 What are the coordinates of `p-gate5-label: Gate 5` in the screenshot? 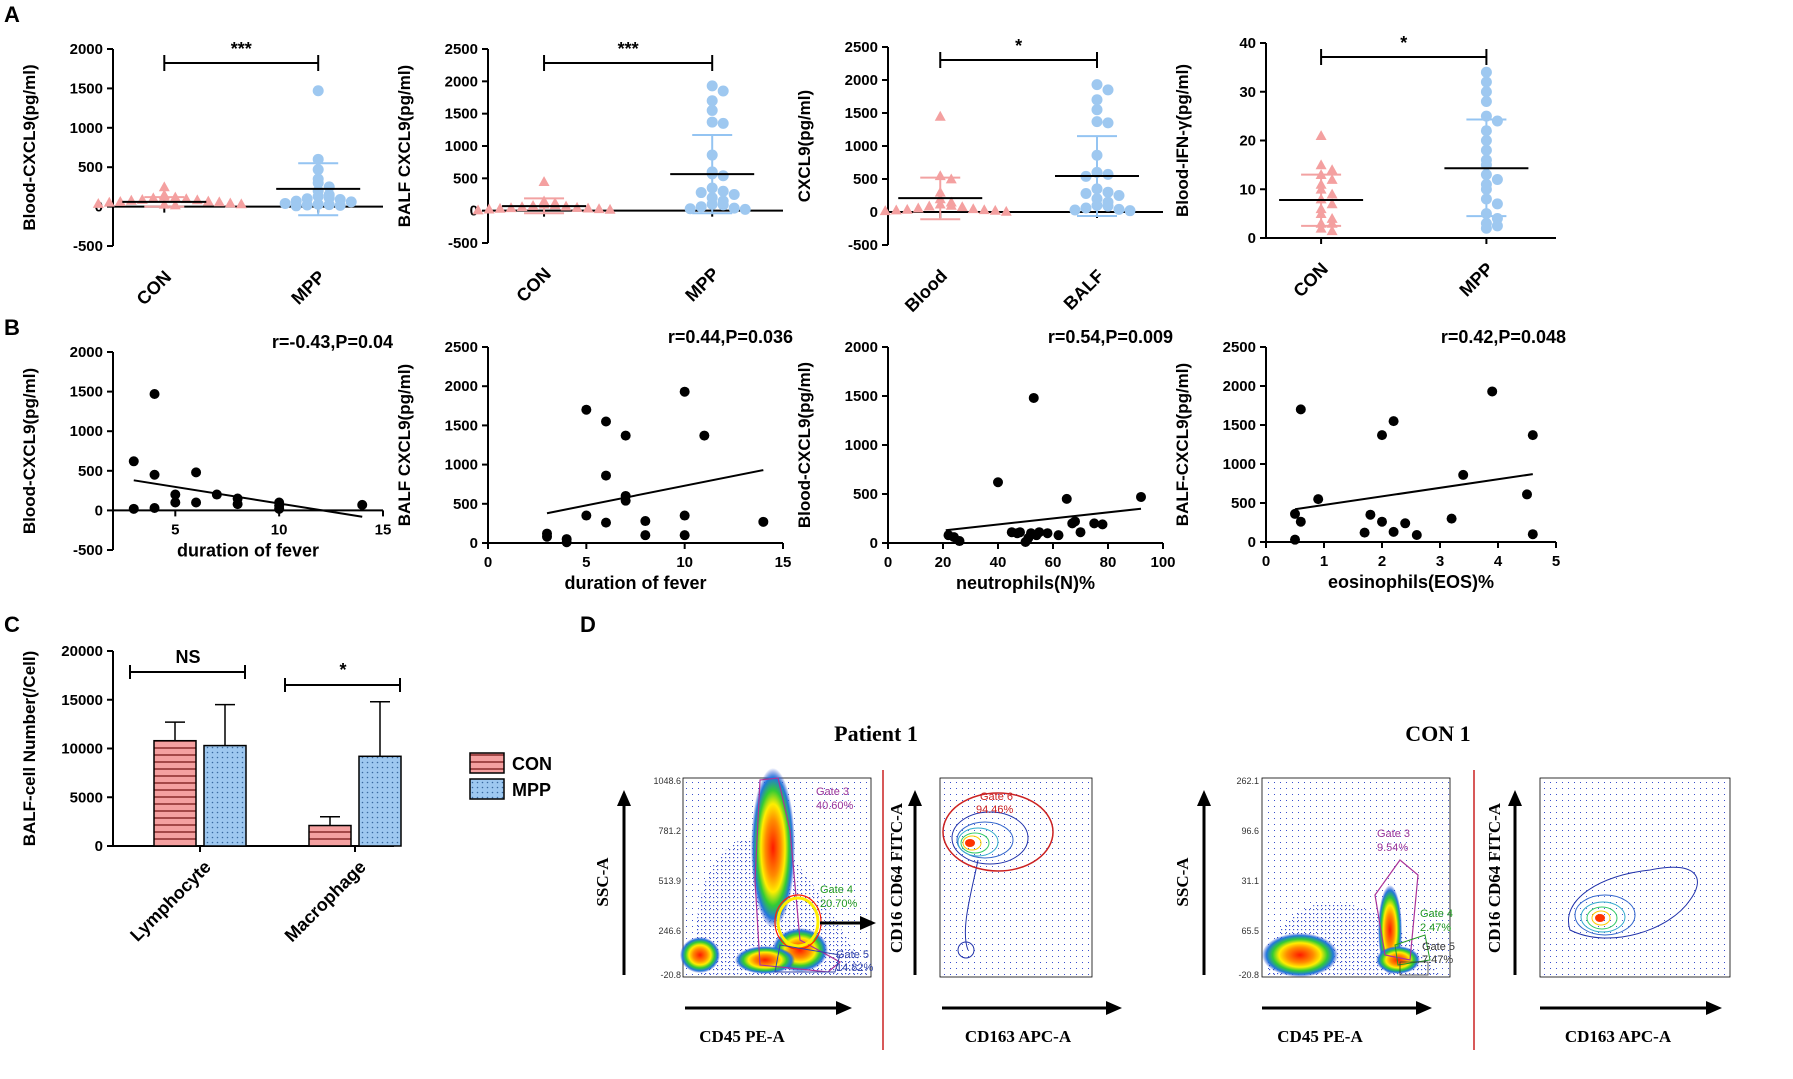 It's located at (852, 955).